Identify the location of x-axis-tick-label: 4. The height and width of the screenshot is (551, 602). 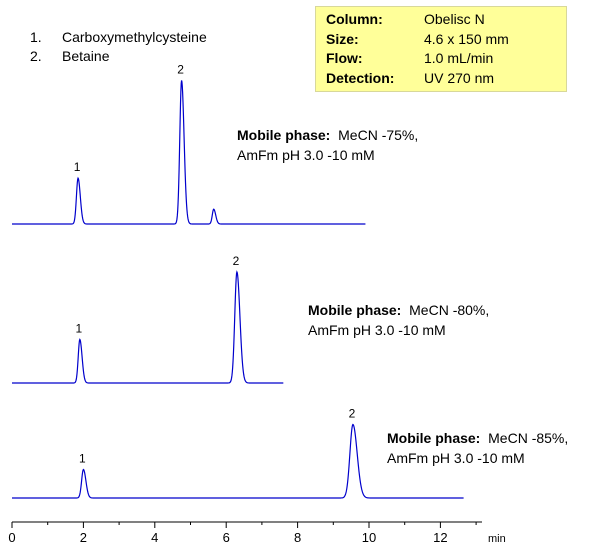
(154, 537).